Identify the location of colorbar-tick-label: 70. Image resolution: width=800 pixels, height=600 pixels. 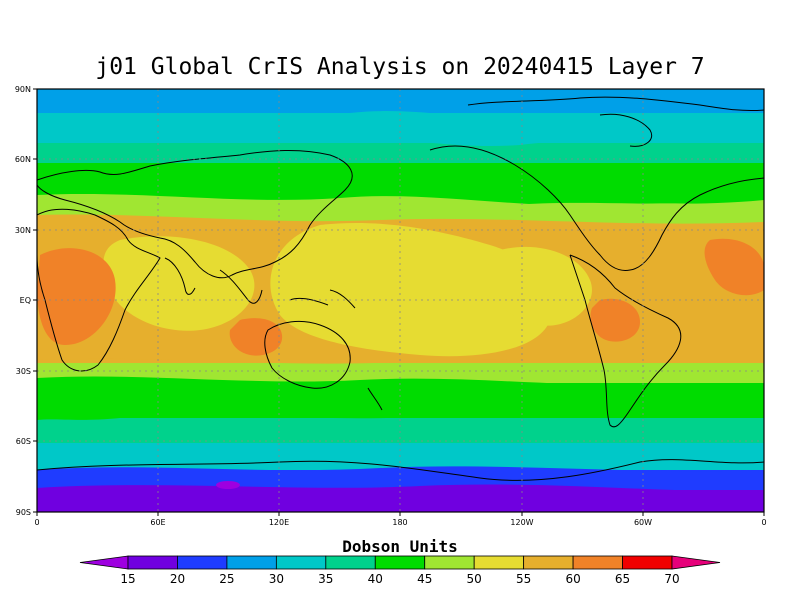
(671, 579).